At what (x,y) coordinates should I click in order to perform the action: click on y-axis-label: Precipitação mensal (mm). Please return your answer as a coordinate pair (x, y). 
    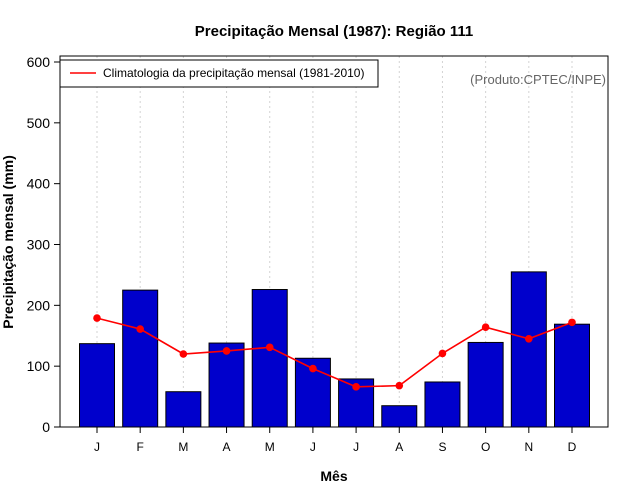
    Looking at the image, I should click on (8, 242).